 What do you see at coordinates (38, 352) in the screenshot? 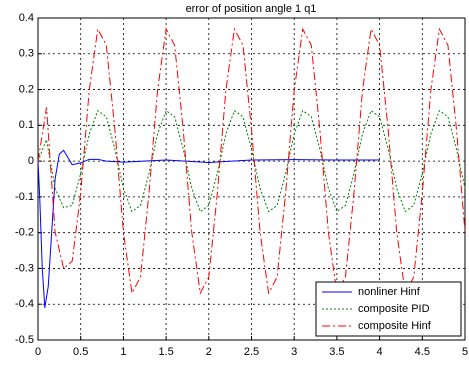
I see `x-tick-label: 0` at bounding box center [38, 352].